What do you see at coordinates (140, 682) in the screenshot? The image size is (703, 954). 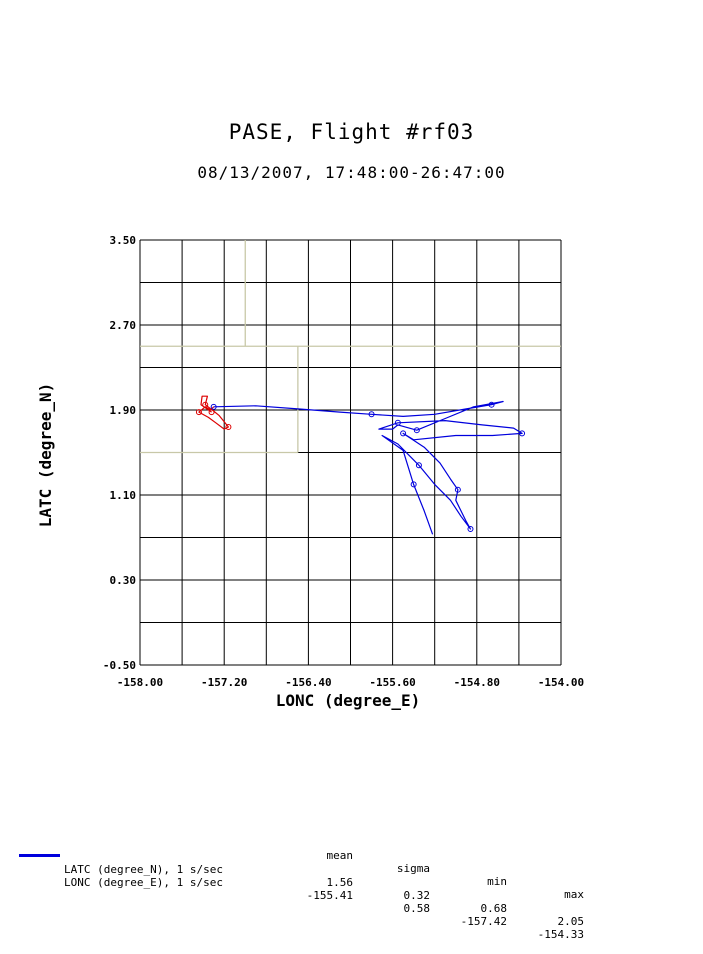 I see `x-tick-label: -158.00` at bounding box center [140, 682].